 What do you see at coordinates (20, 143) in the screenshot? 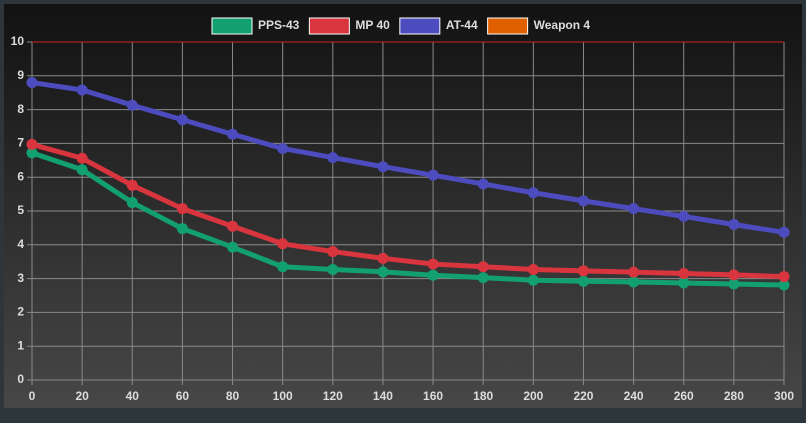
I see `y-tick-label: 7` at bounding box center [20, 143].